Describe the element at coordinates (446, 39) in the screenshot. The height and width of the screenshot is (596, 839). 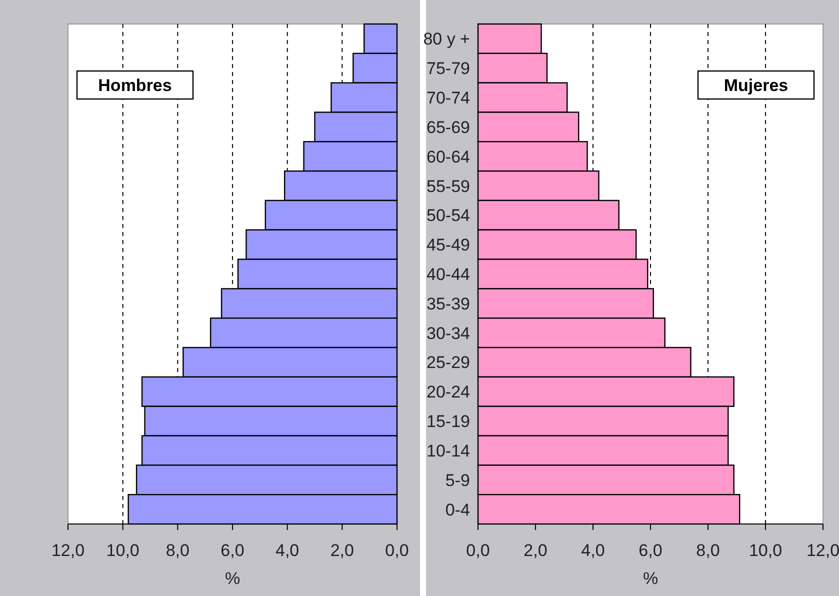
I see `y-tick-label: 80 y +` at that location.